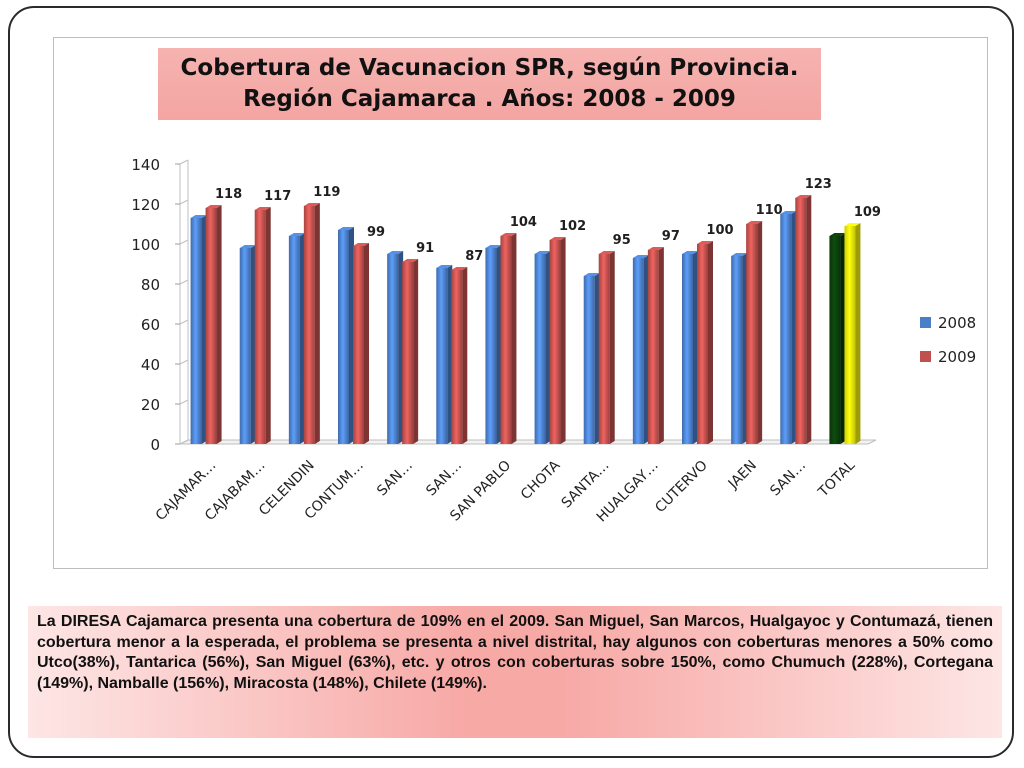 This screenshot has width=1024, height=768. What do you see at coordinates (957, 357) in the screenshot?
I see `legend-label: 2009` at bounding box center [957, 357].